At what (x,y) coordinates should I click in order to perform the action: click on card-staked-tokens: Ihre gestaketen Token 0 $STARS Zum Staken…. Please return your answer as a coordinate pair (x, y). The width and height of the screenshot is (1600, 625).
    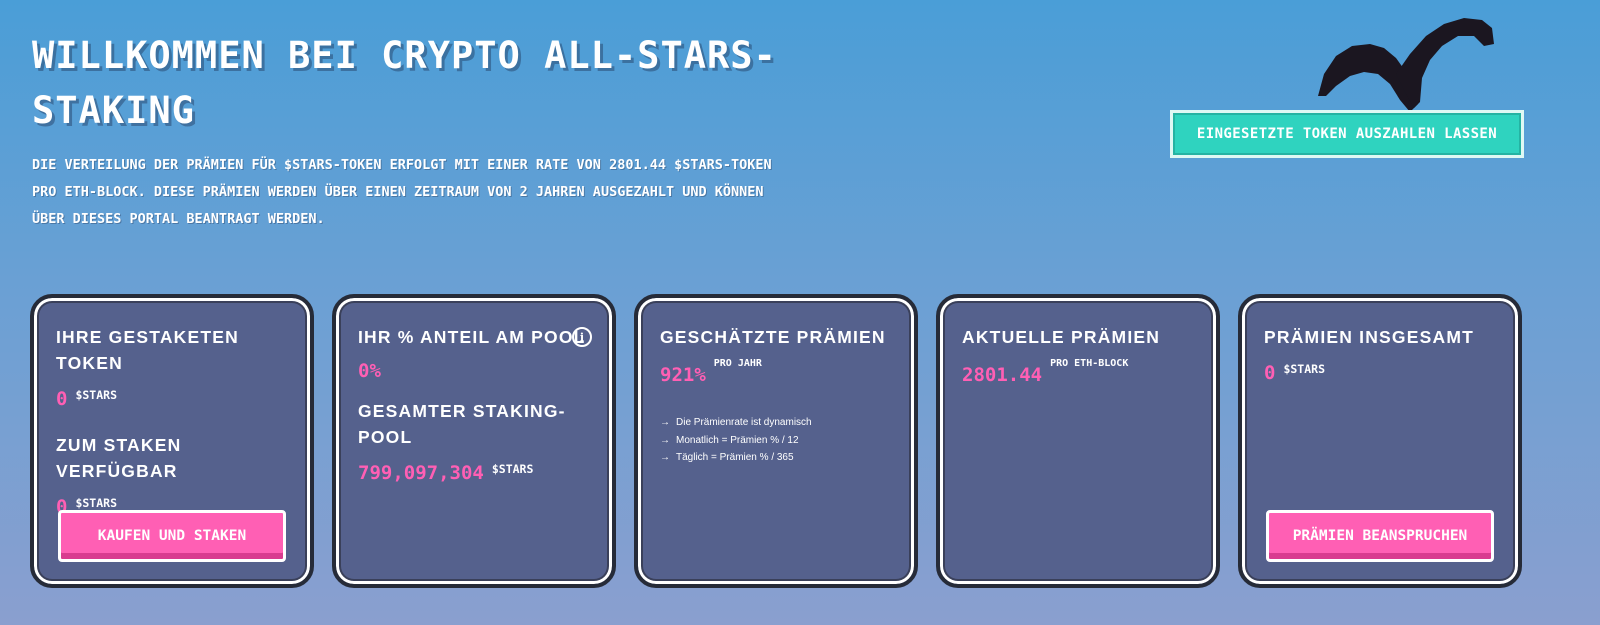
    Looking at the image, I should click on (172, 441).